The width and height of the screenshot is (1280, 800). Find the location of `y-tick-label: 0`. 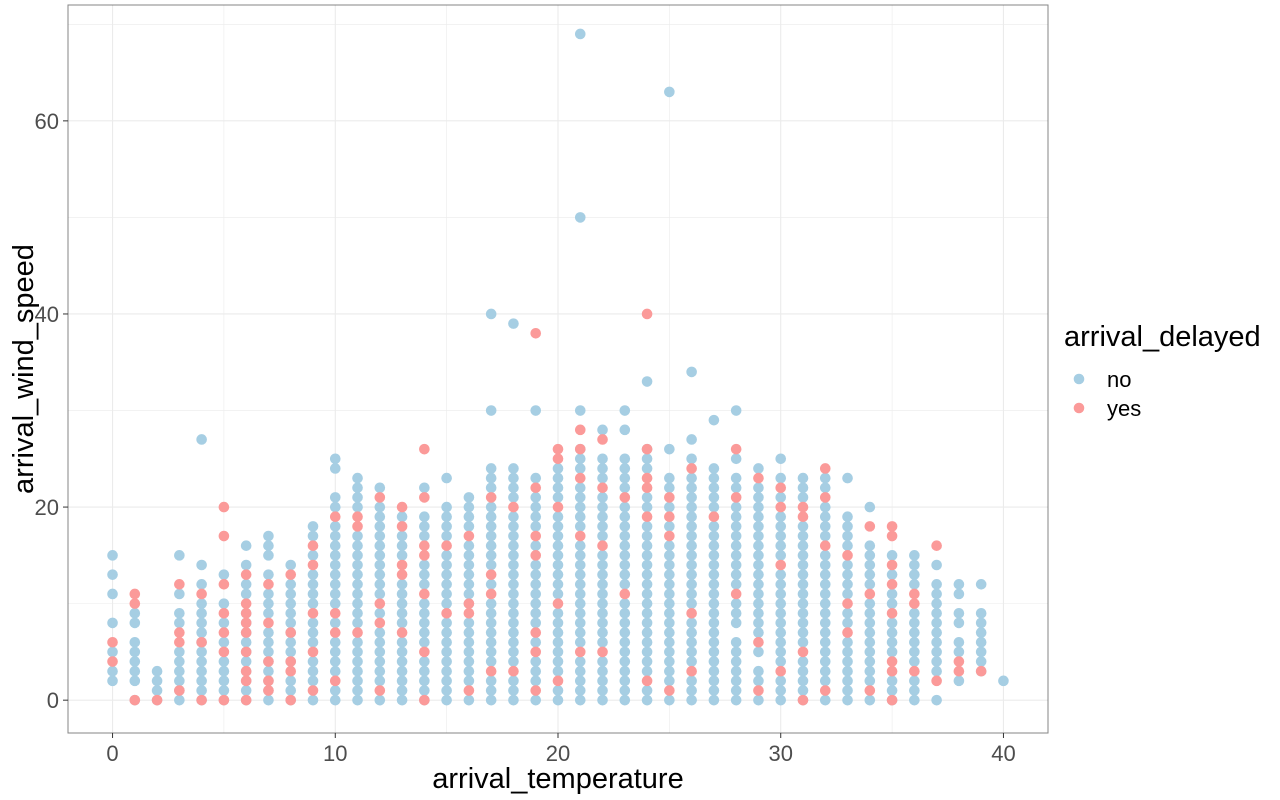

y-tick-label: 0 is located at coordinates (53, 700).